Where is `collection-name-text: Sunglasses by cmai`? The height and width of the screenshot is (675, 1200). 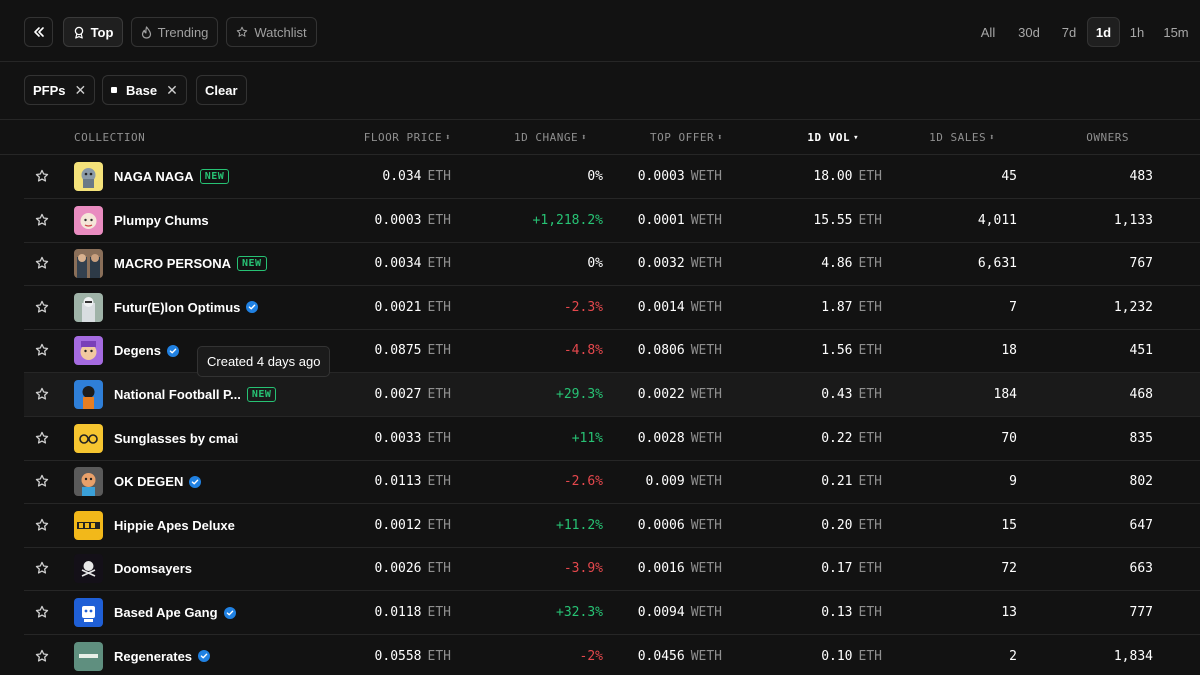
collection-name-text: Sunglasses by cmai is located at coordinates (176, 438).